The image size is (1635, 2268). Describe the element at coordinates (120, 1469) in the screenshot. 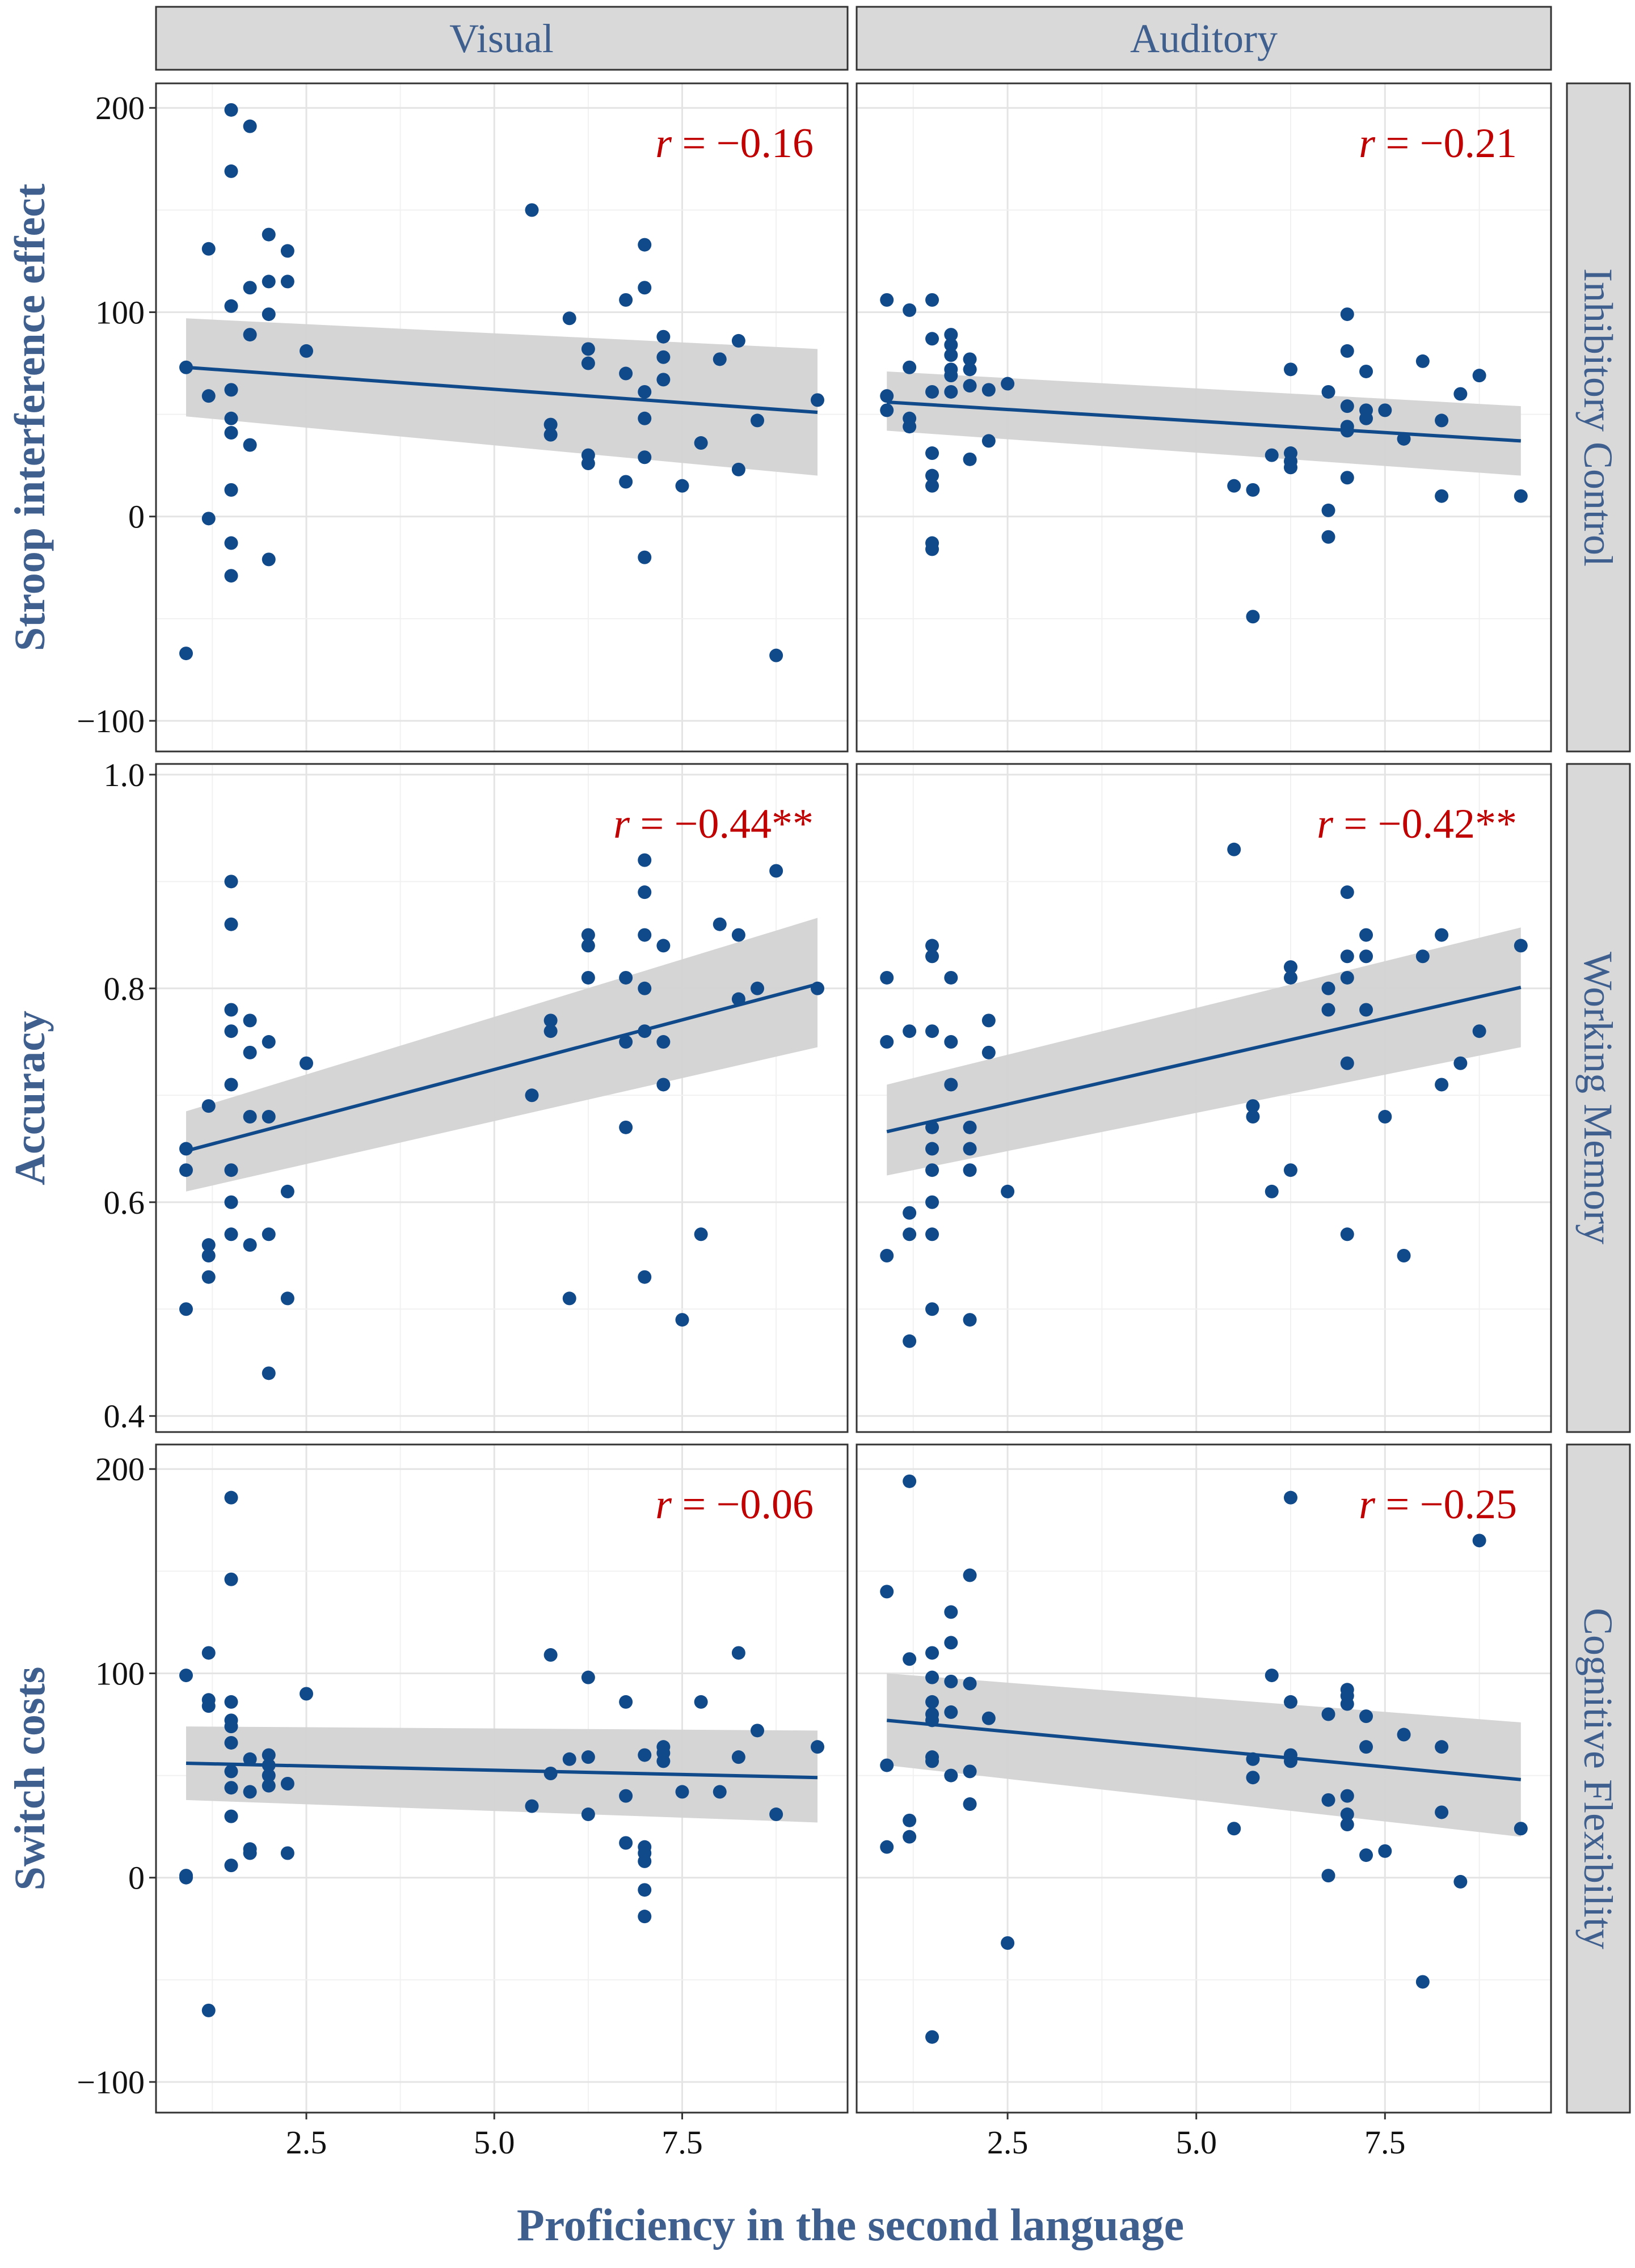

I see `y-tick-label: 200` at that location.